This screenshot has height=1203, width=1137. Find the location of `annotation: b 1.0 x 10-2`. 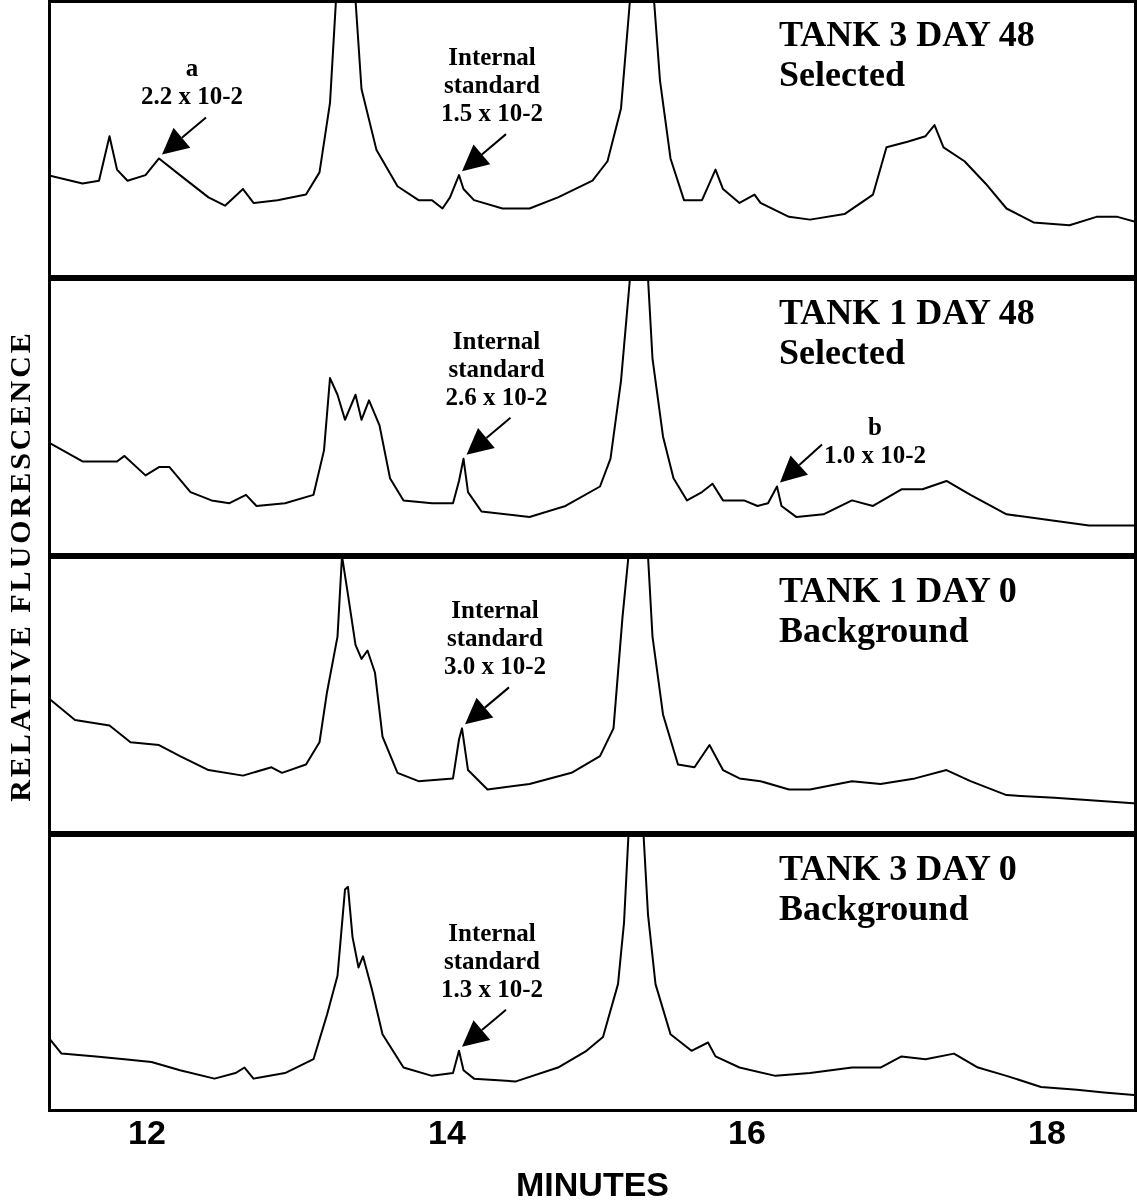

annotation: b 1.0 x 10-2 is located at coordinates (875, 440).